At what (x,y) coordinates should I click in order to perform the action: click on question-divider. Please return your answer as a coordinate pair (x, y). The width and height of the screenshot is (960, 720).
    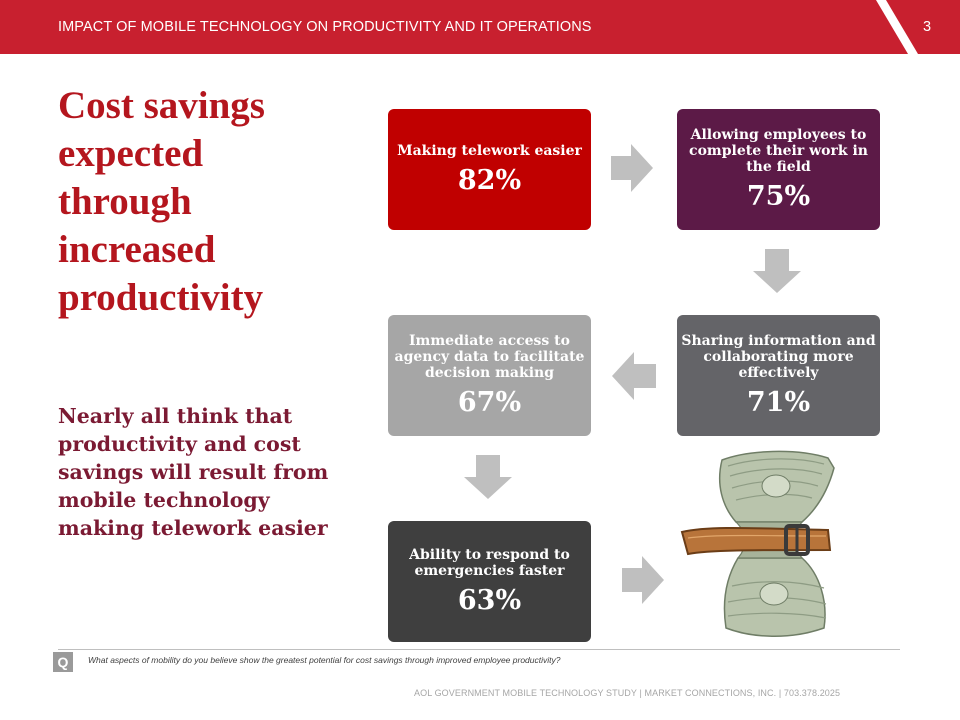
    Looking at the image, I should click on (479, 649).